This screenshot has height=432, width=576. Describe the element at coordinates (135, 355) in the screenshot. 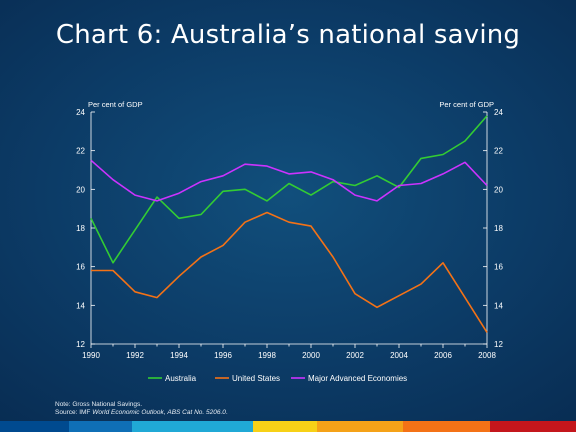

I see `x-tick-label: 1992` at that location.